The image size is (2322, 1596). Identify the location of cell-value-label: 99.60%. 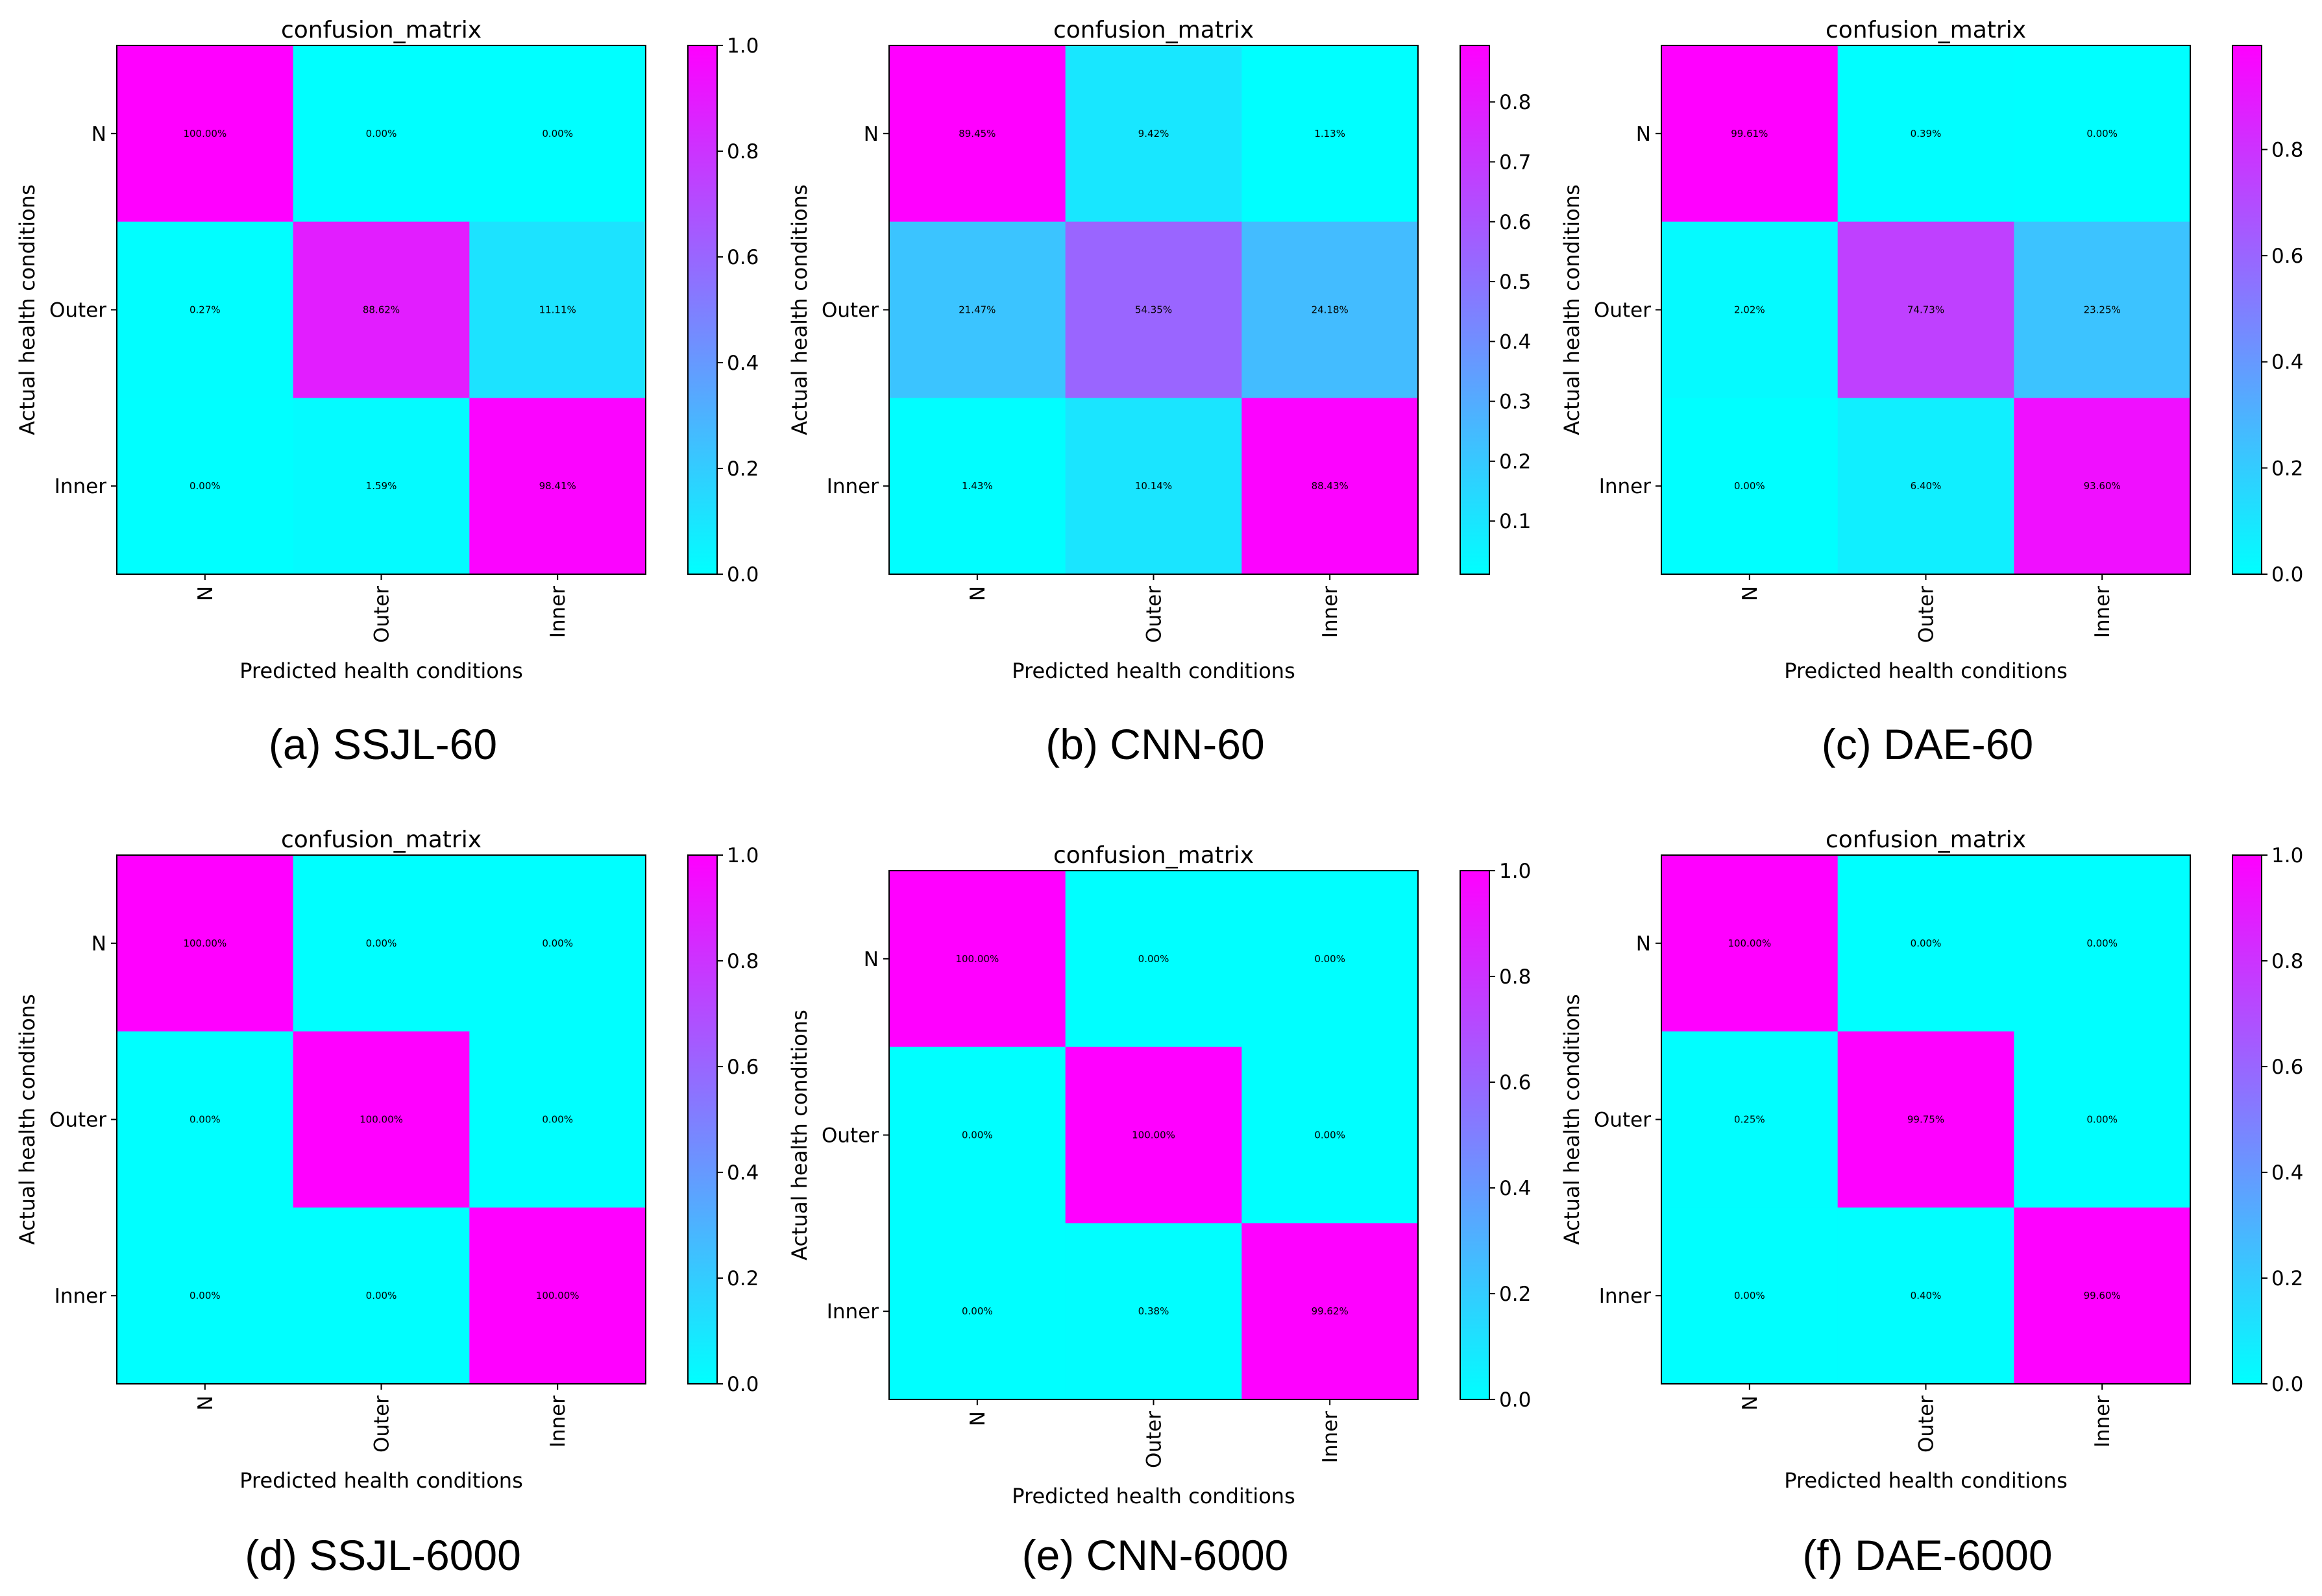
(2102, 1295).